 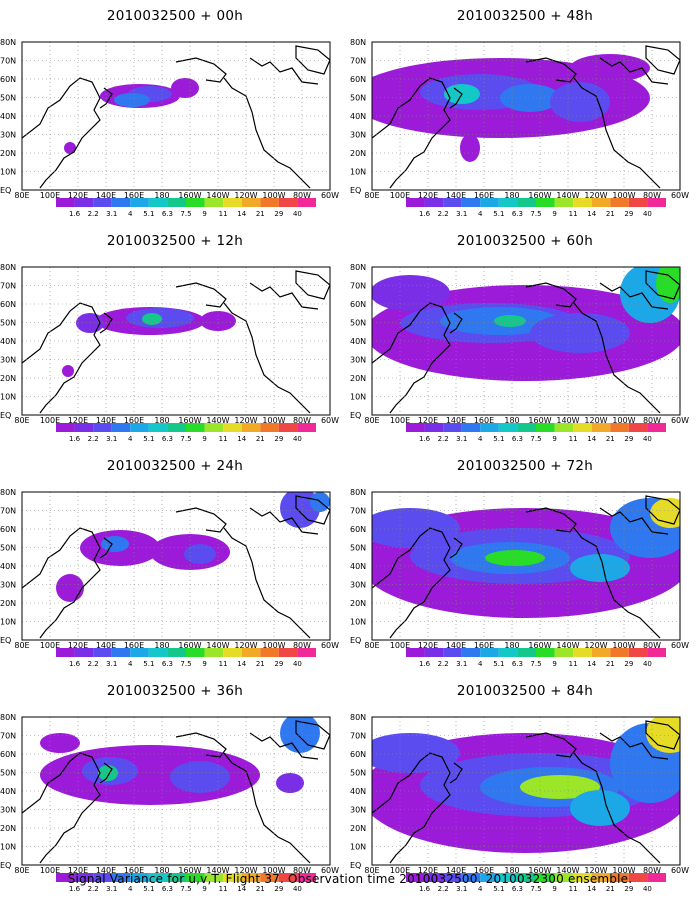 I want to click on lon-tick-label: 160E, so click(x=484, y=644).